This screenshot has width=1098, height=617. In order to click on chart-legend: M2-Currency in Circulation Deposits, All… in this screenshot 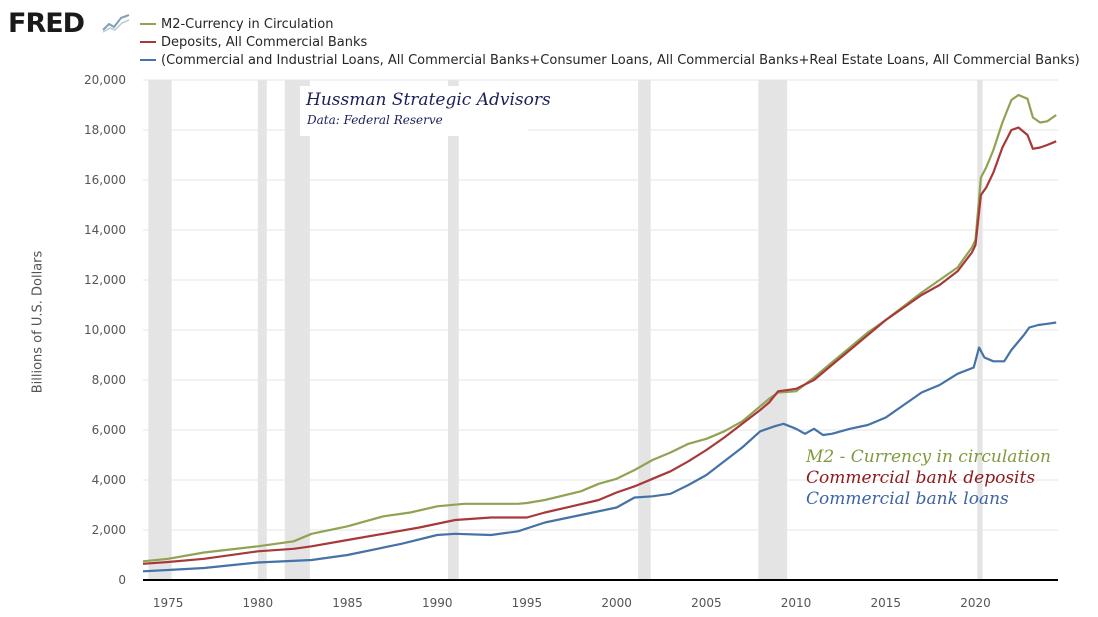, I will do `click(610, 42)`.